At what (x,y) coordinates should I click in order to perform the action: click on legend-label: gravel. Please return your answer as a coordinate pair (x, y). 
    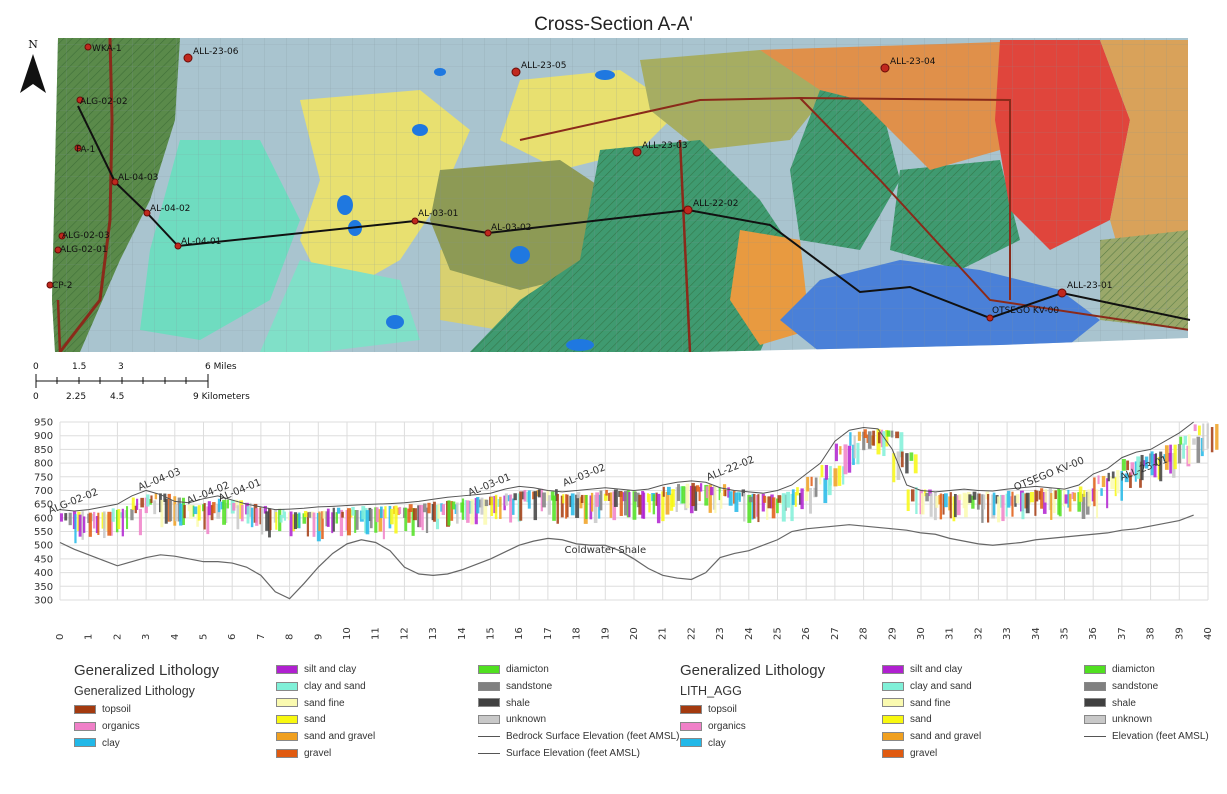
    Looking at the image, I should click on (924, 753).